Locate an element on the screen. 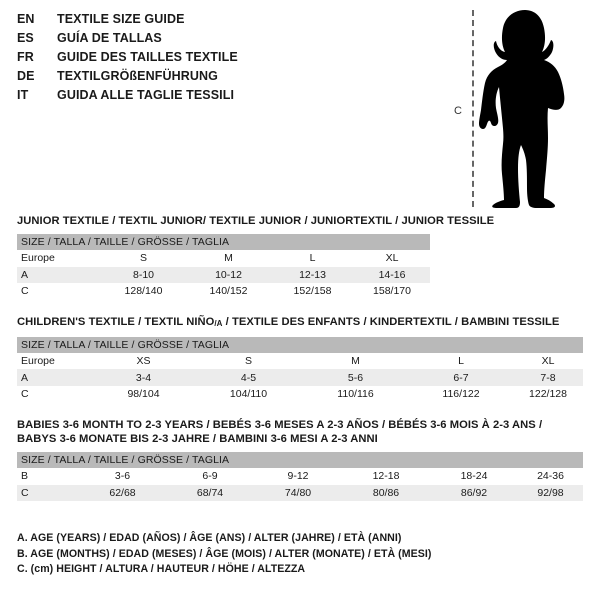  table-cell: 62/68 is located at coordinates (122, 492).